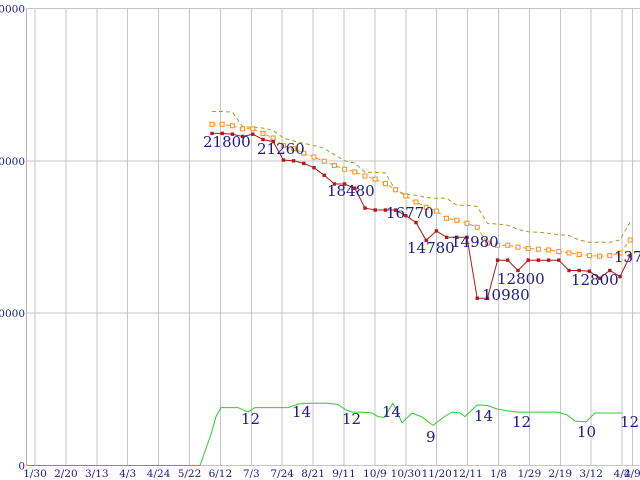 This screenshot has width=640, height=480. What do you see at coordinates (351, 191) in the screenshot?
I see `price-point-label: 18480` at bounding box center [351, 191].